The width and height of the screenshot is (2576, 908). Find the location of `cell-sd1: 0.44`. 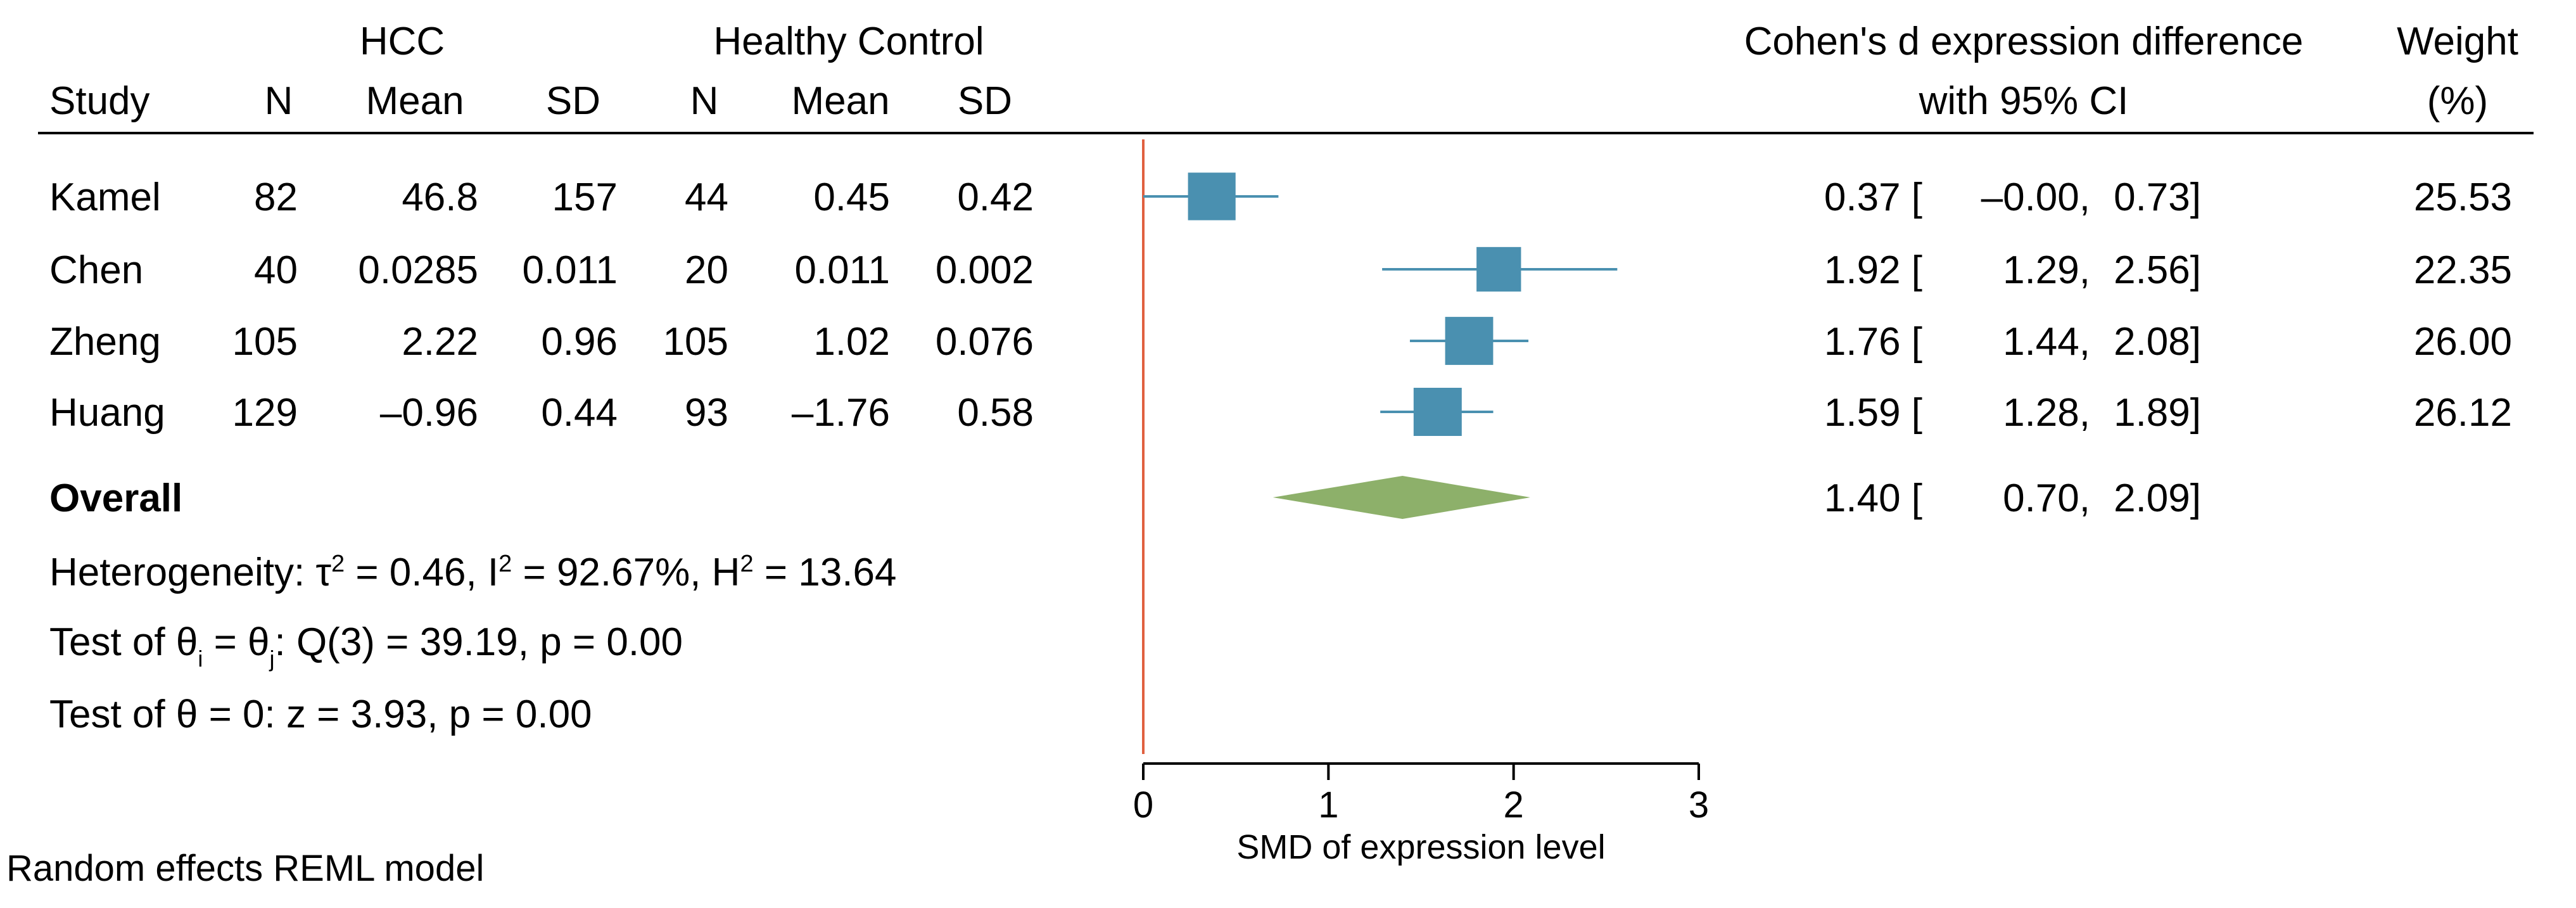

cell-sd1: 0.44 is located at coordinates (579, 413).